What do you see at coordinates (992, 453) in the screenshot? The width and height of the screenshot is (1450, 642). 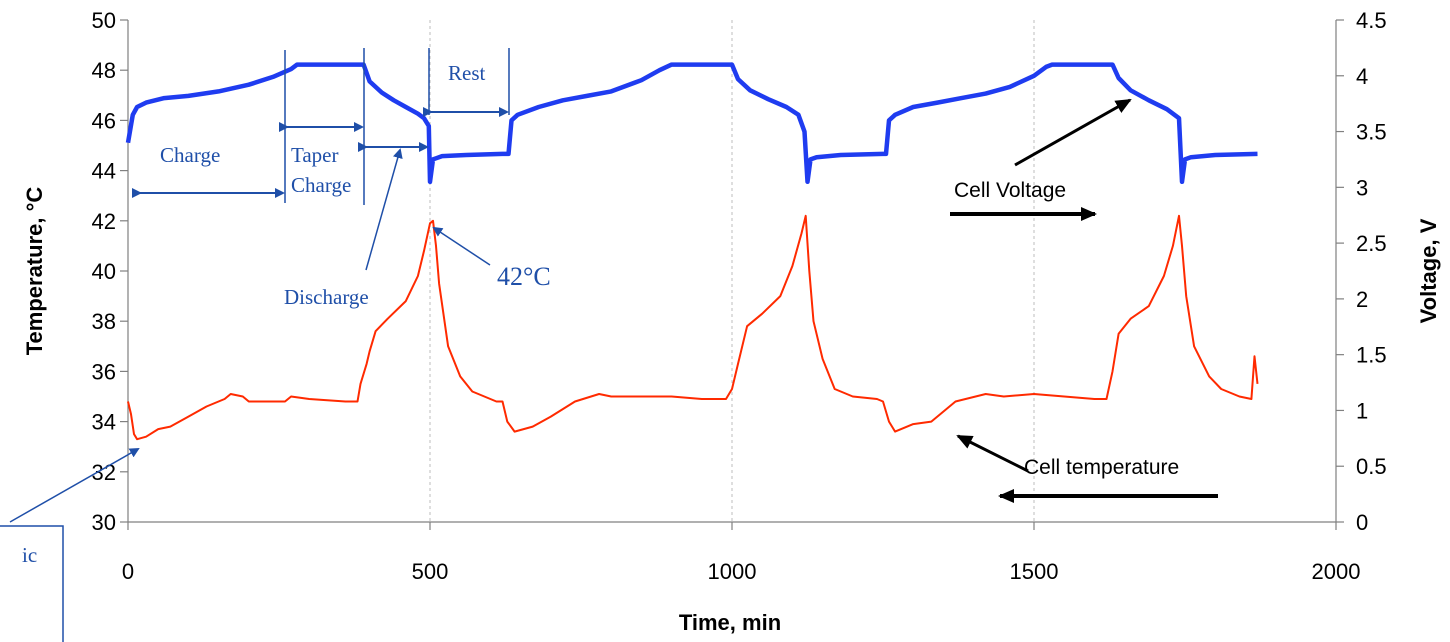 I see `cell-temperature-pointer` at bounding box center [992, 453].